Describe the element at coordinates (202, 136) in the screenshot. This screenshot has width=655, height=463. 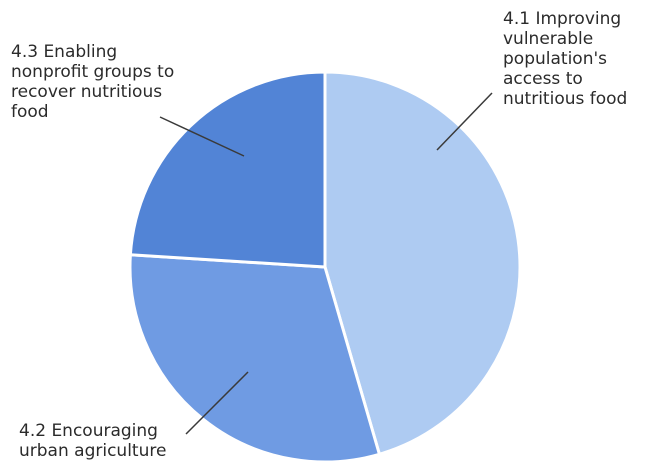
I see `leader-line-nonprofit-recovery` at that location.